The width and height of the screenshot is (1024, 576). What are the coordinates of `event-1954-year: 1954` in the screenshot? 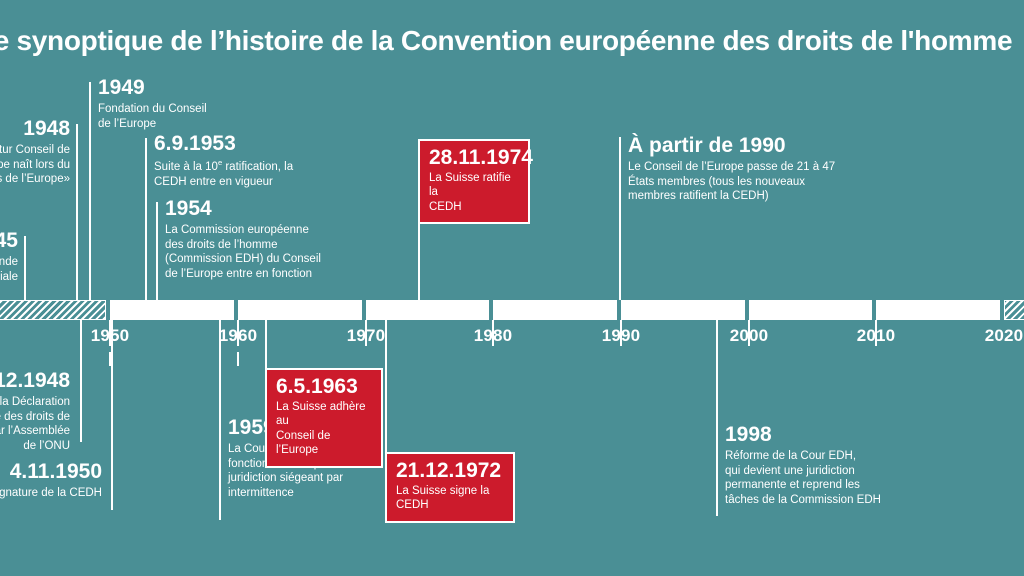 It's located at (188, 208).